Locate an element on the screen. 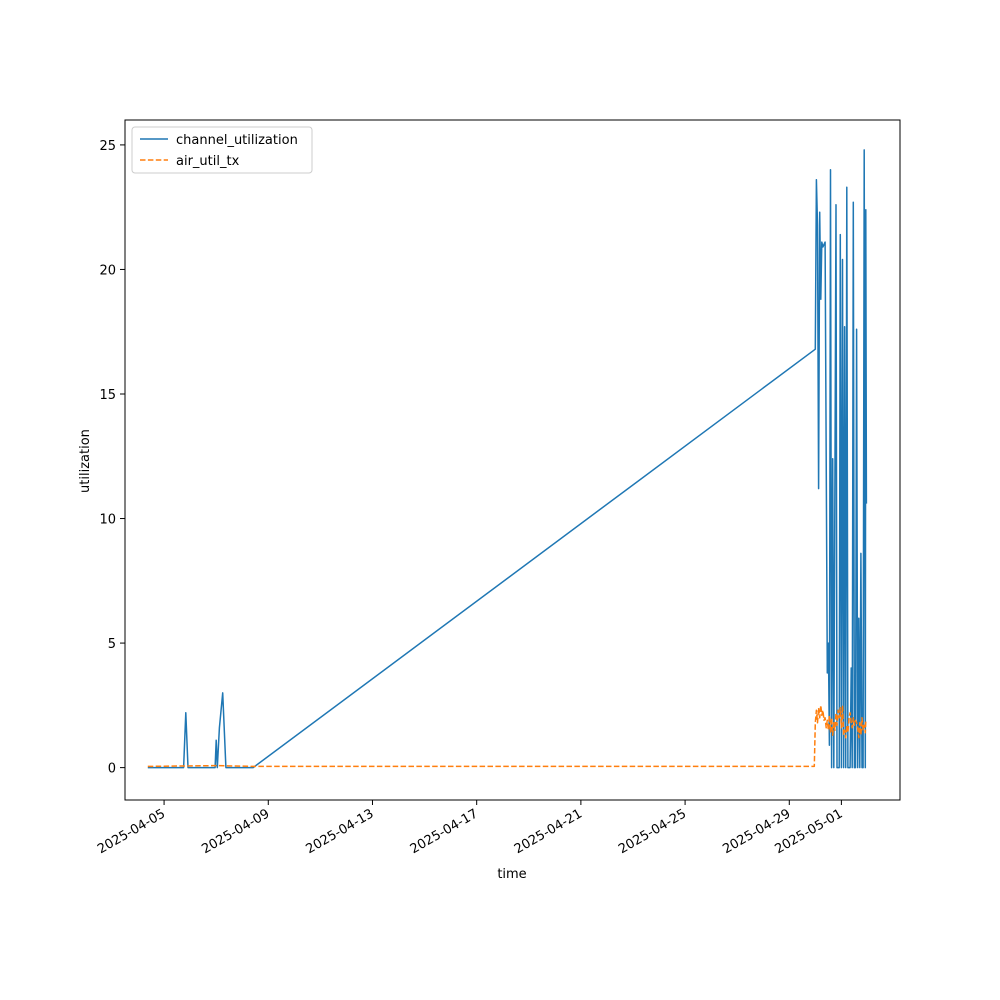  series-line-air-util-tx is located at coordinates (507, 736).